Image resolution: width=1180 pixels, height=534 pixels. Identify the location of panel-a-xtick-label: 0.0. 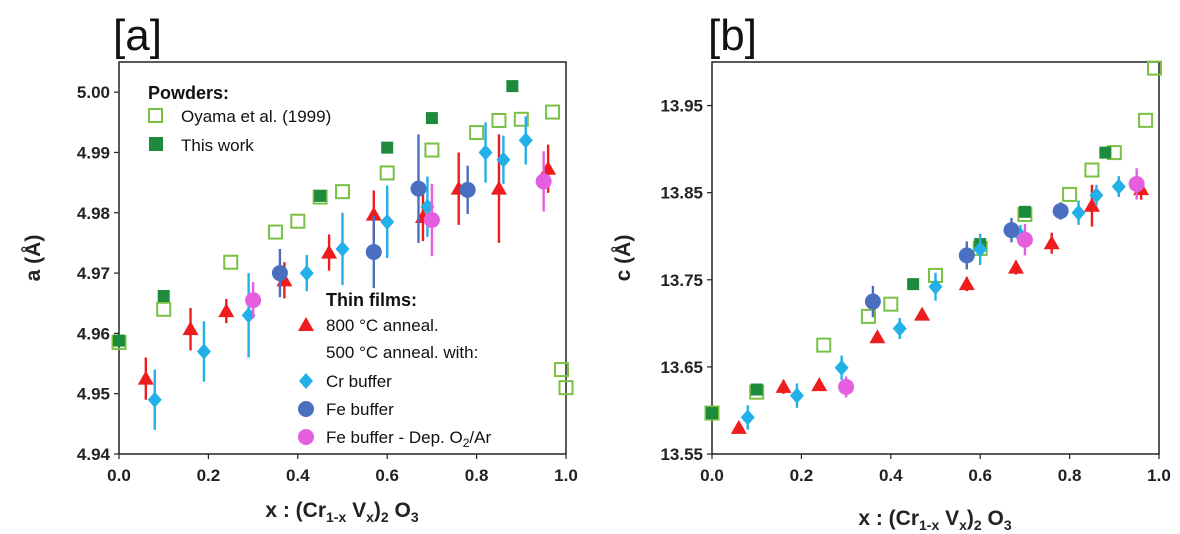
(119, 475).